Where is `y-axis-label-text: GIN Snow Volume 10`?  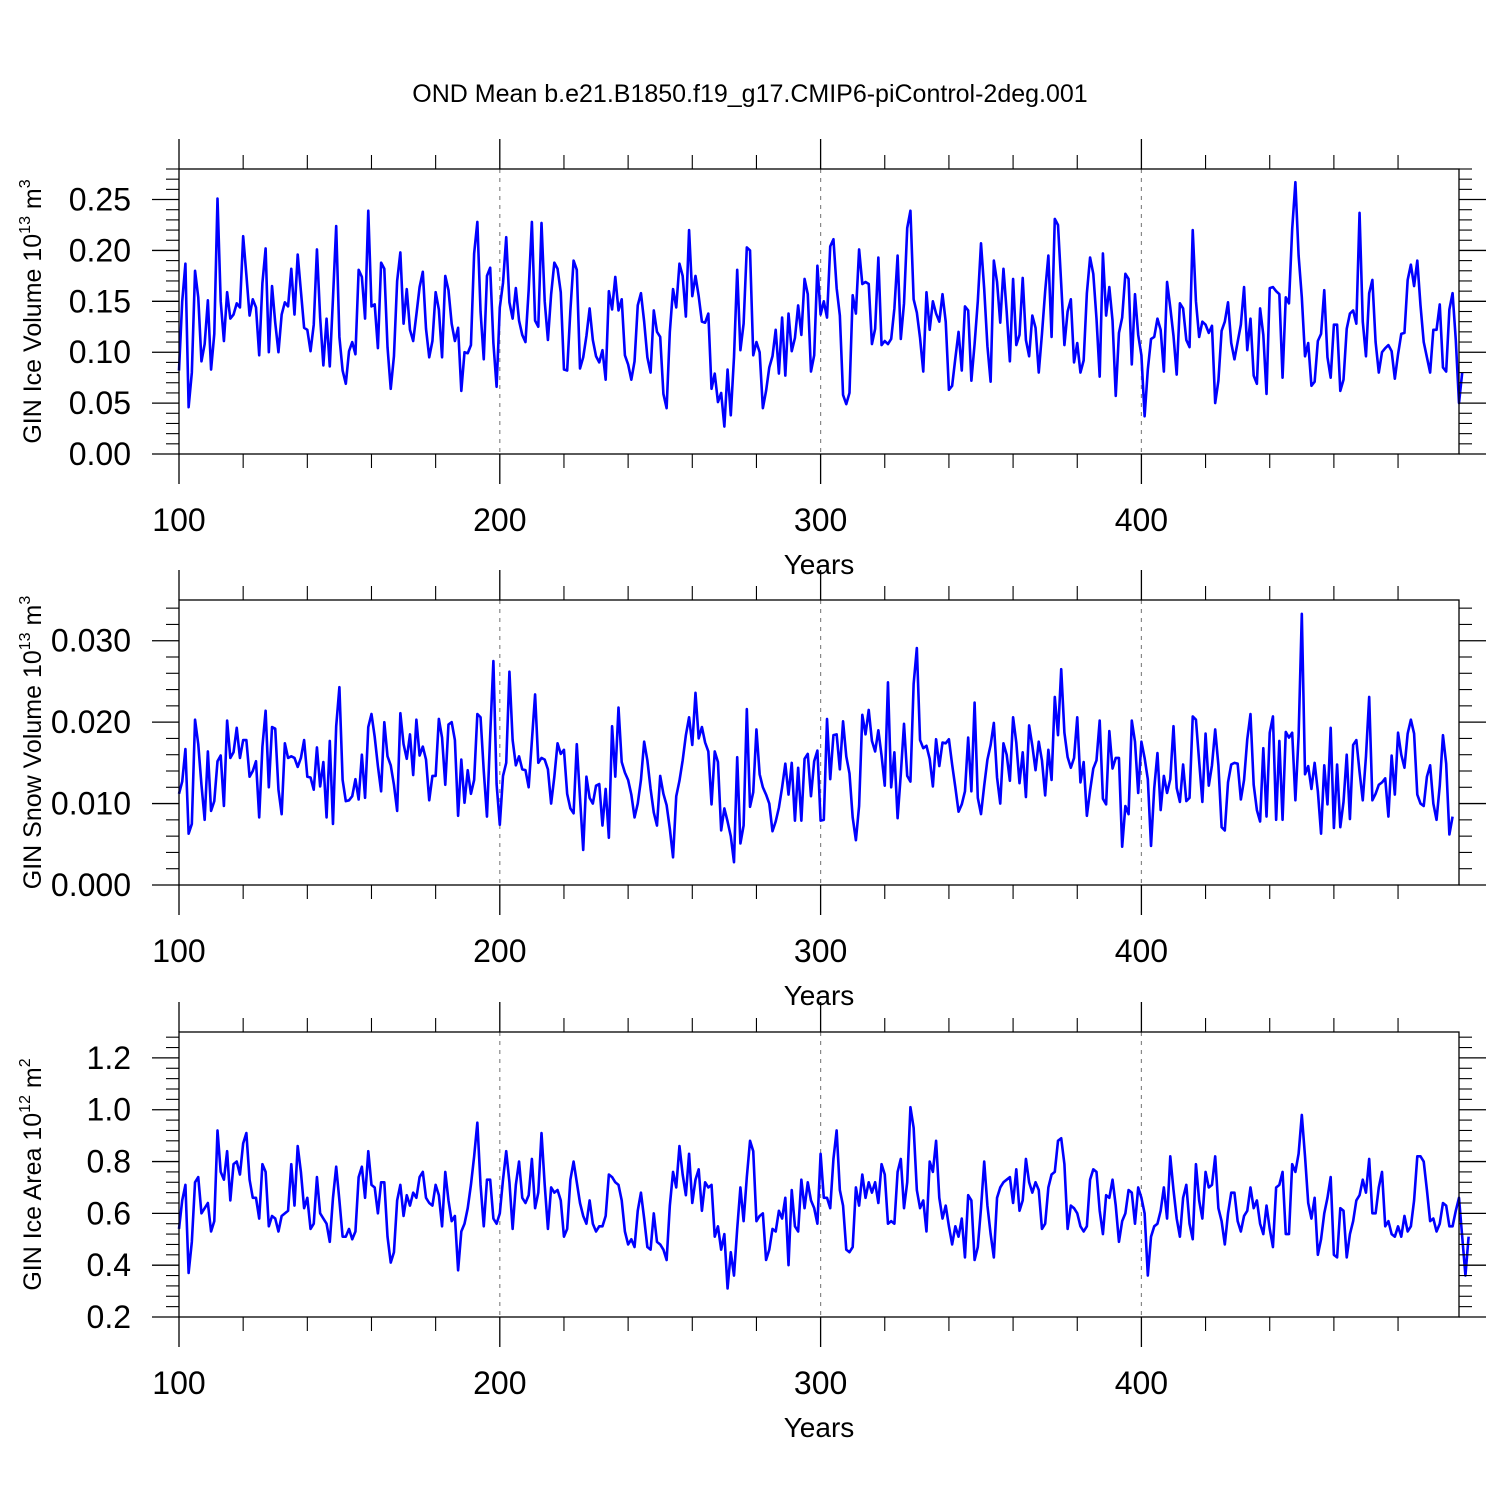
y-axis-label-text: GIN Snow Volume 10 is located at coordinates (33, 769).